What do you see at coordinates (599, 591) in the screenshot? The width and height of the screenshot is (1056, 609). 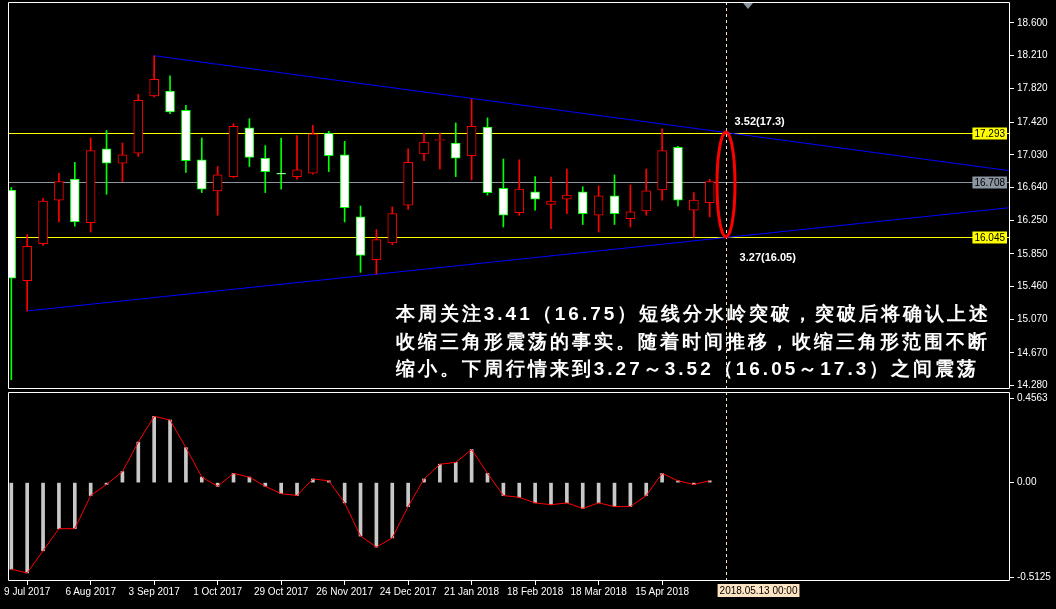 I see `x-tick-label: 18 Mar 2018` at bounding box center [599, 591].